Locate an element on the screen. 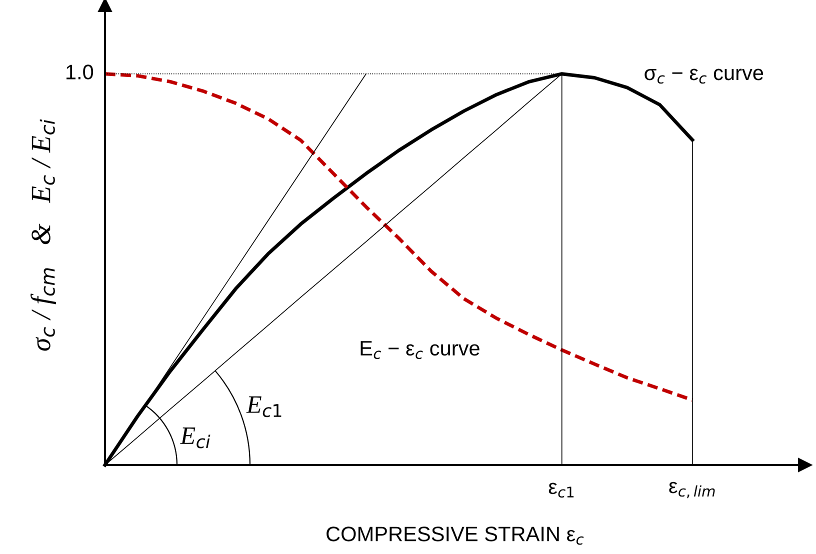 This screenshot has height=554, width=816. x-tick-label: ε$_{c1}$ is located at coordinates (561, 490).